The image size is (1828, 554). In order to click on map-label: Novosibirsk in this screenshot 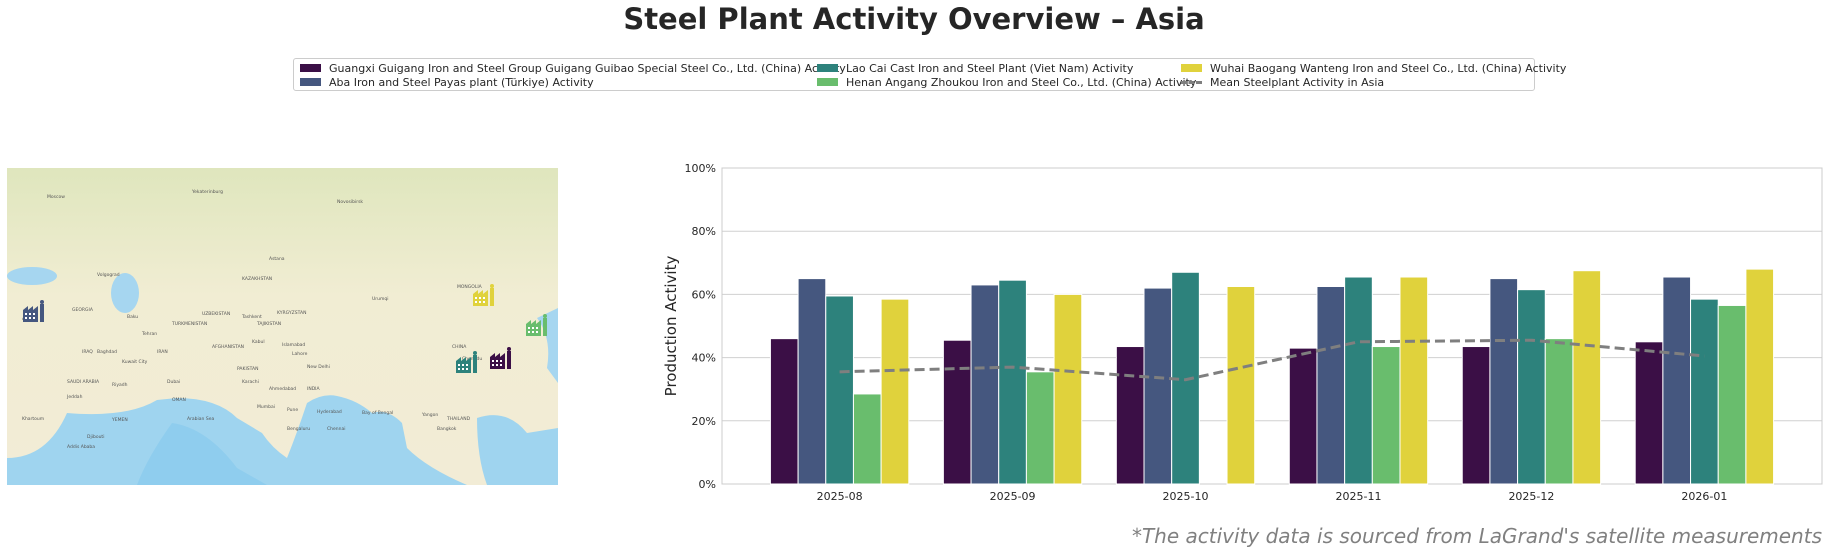, I will do `click(350, 202)`.